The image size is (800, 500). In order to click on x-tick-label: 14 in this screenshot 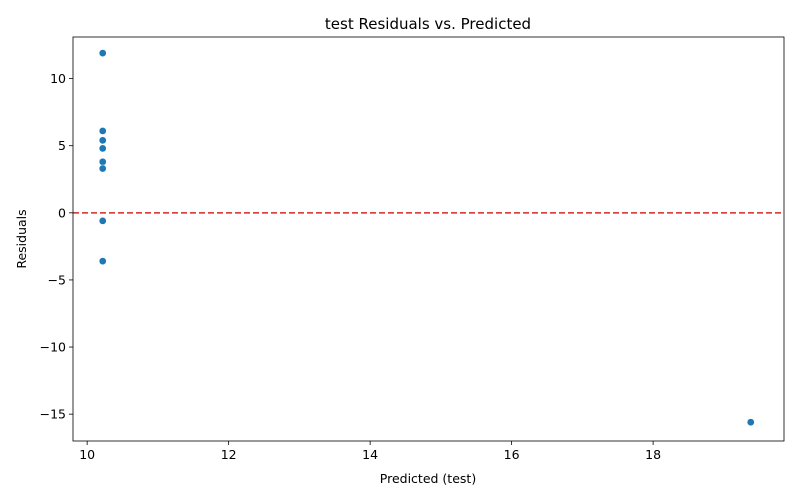, I will do `click(370, 454)`.